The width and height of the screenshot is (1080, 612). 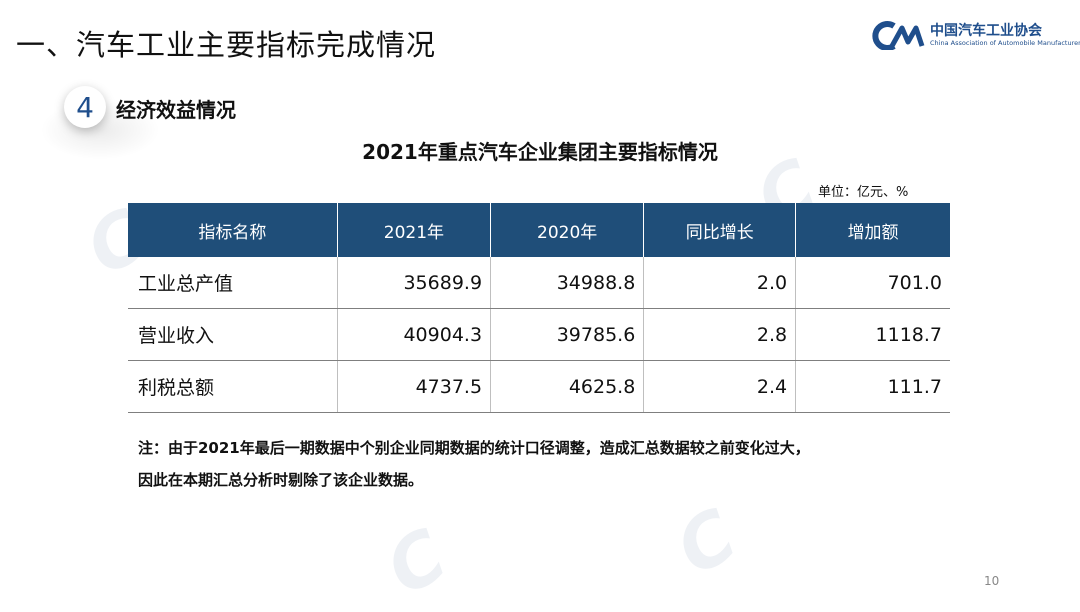 I want to click on table-cell: 营业收入, so click(x=233, y=334).